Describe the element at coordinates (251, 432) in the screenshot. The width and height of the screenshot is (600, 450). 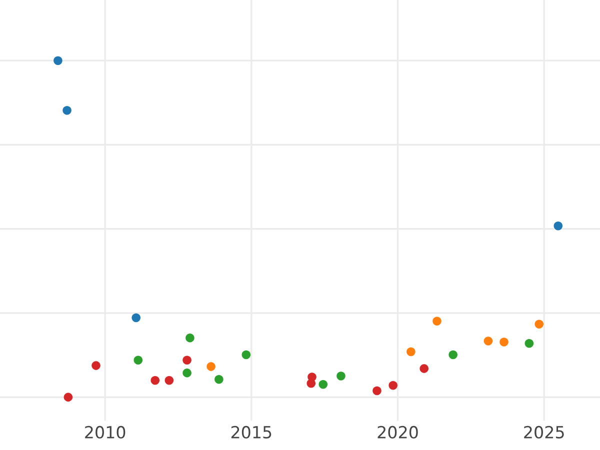
I see `x-tick-label: 2015` at that location.